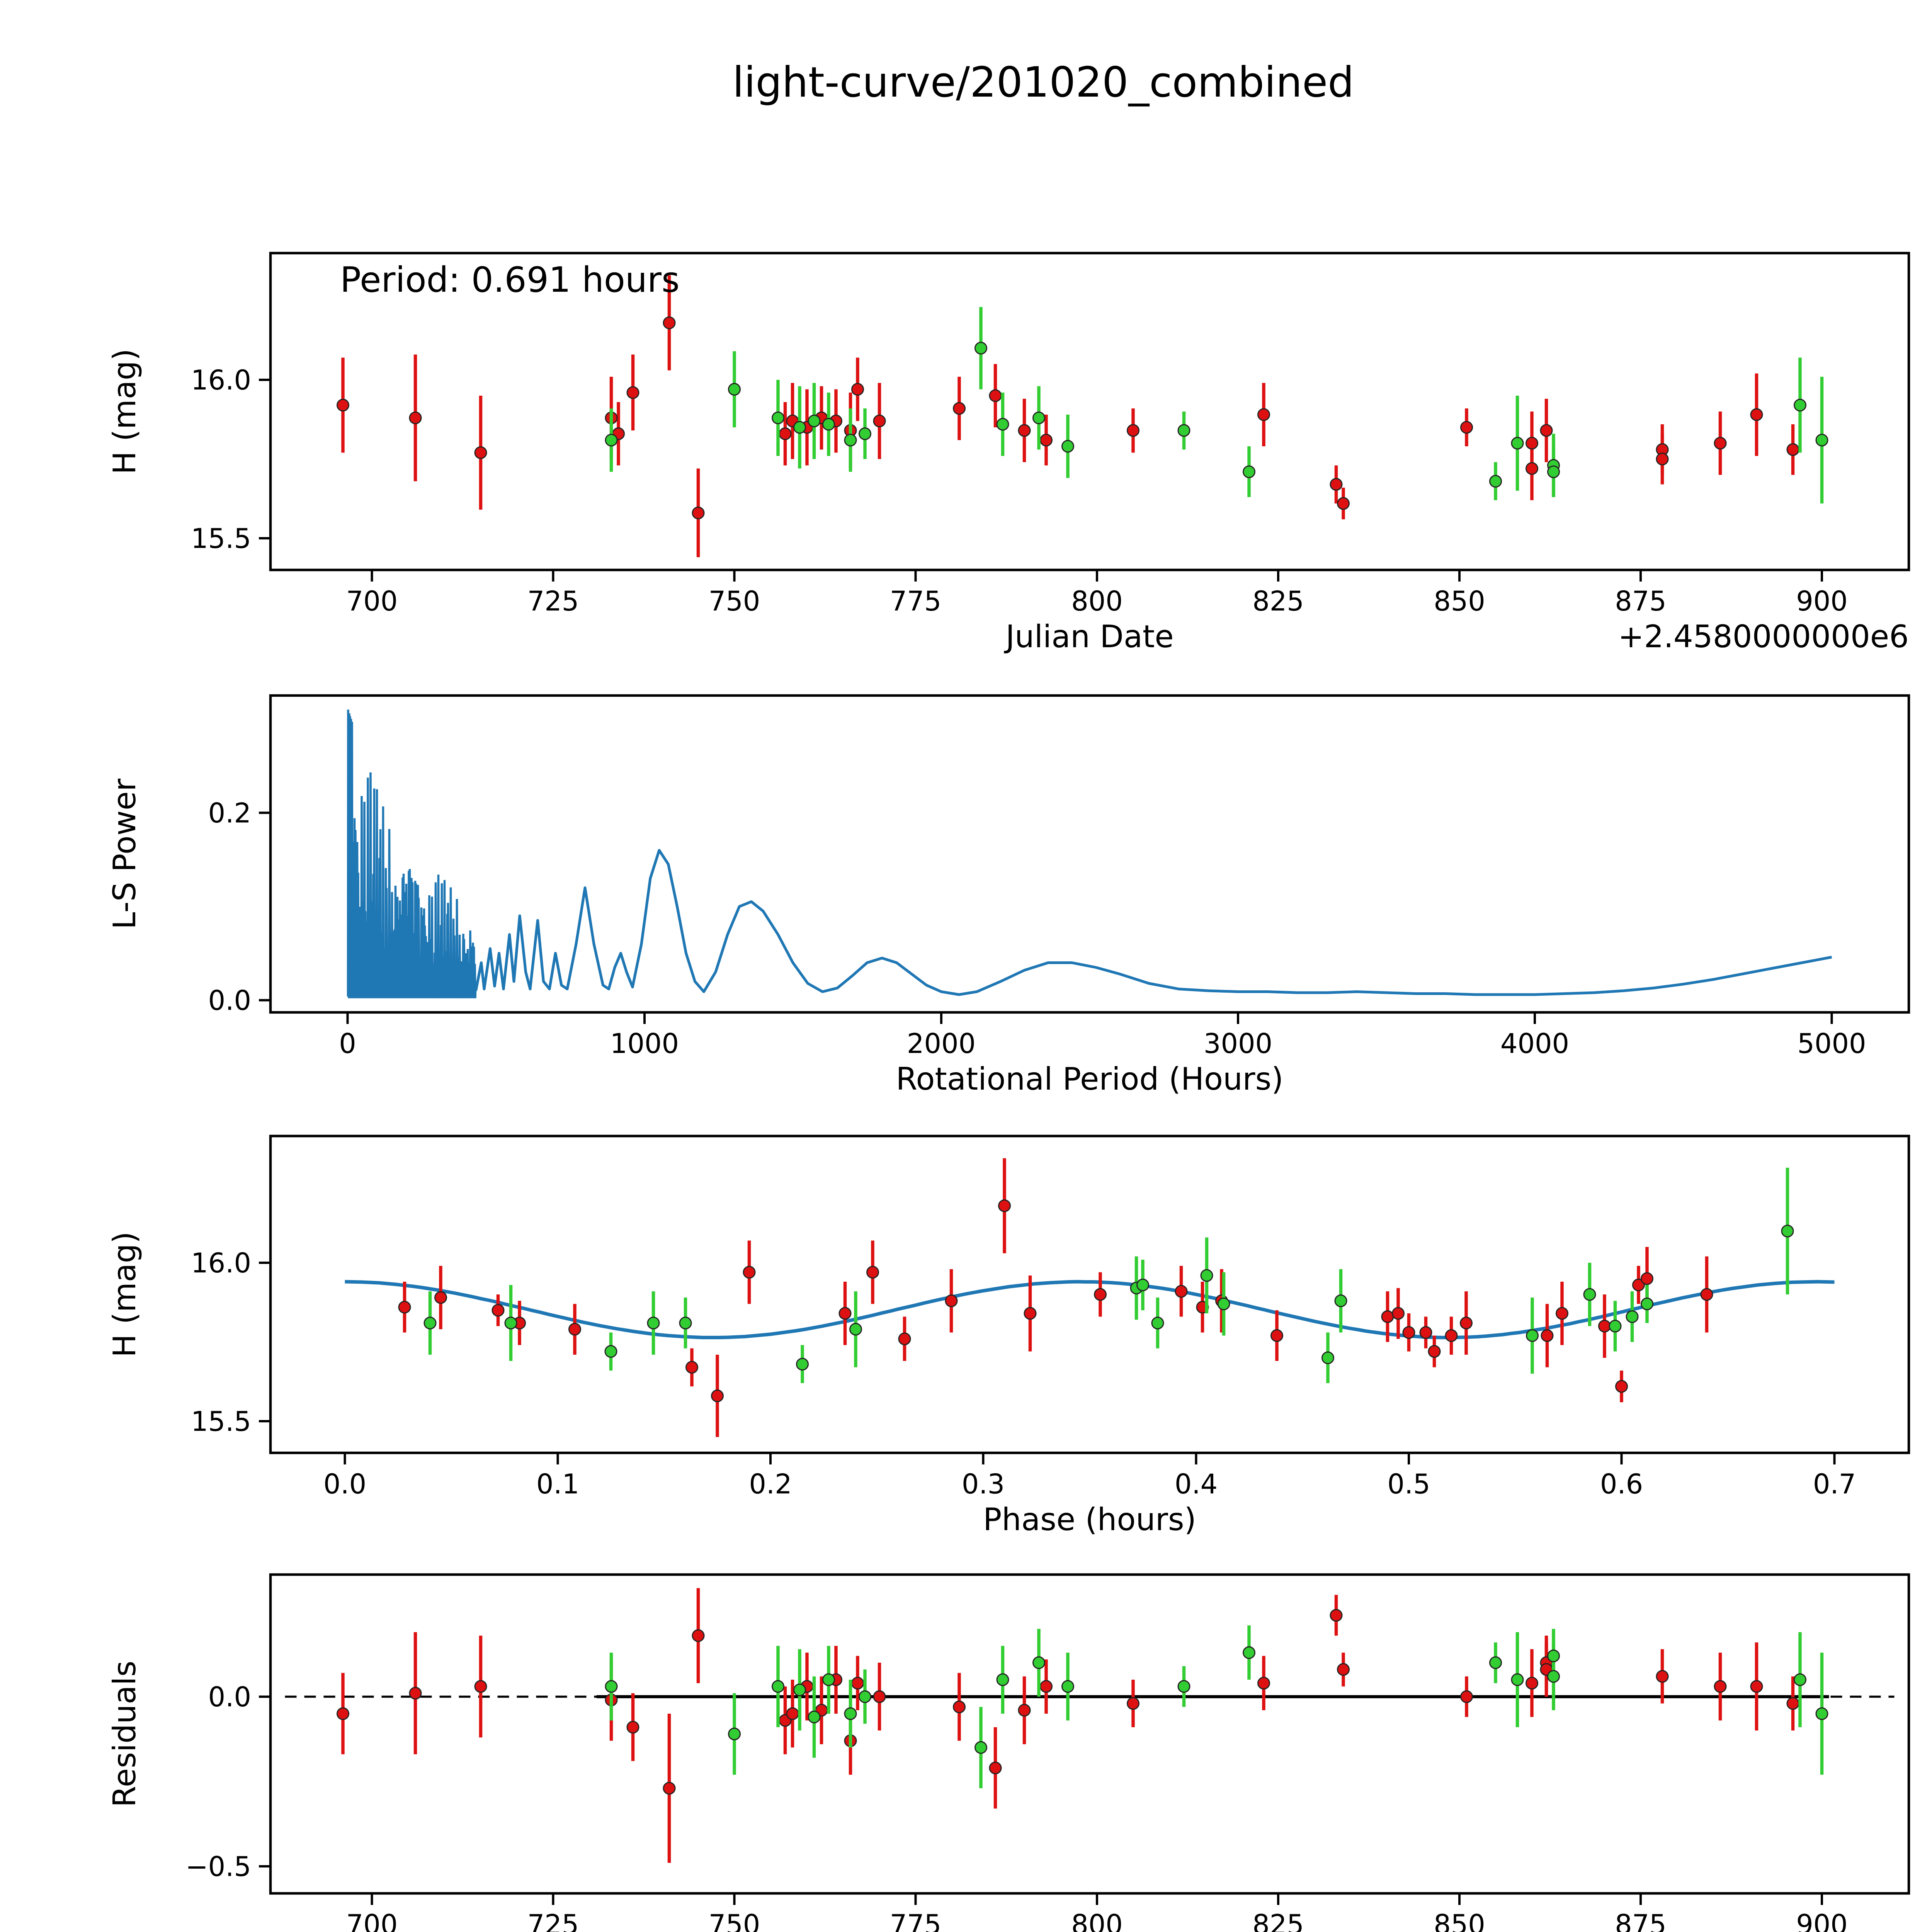 The height and width of the screenshot is (1932, 1932). I want to click on residuals-red-points, so click(1068, 1726).